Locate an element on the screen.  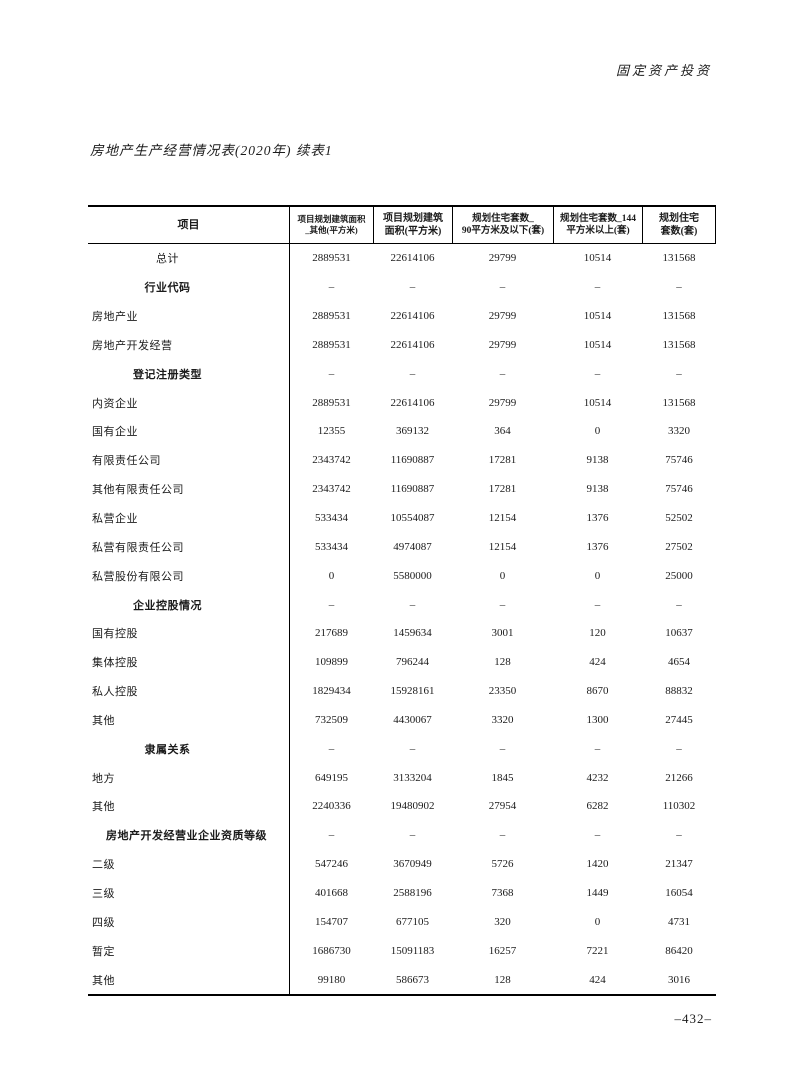
row-value: 25000 is located at coordinates (679, 575).